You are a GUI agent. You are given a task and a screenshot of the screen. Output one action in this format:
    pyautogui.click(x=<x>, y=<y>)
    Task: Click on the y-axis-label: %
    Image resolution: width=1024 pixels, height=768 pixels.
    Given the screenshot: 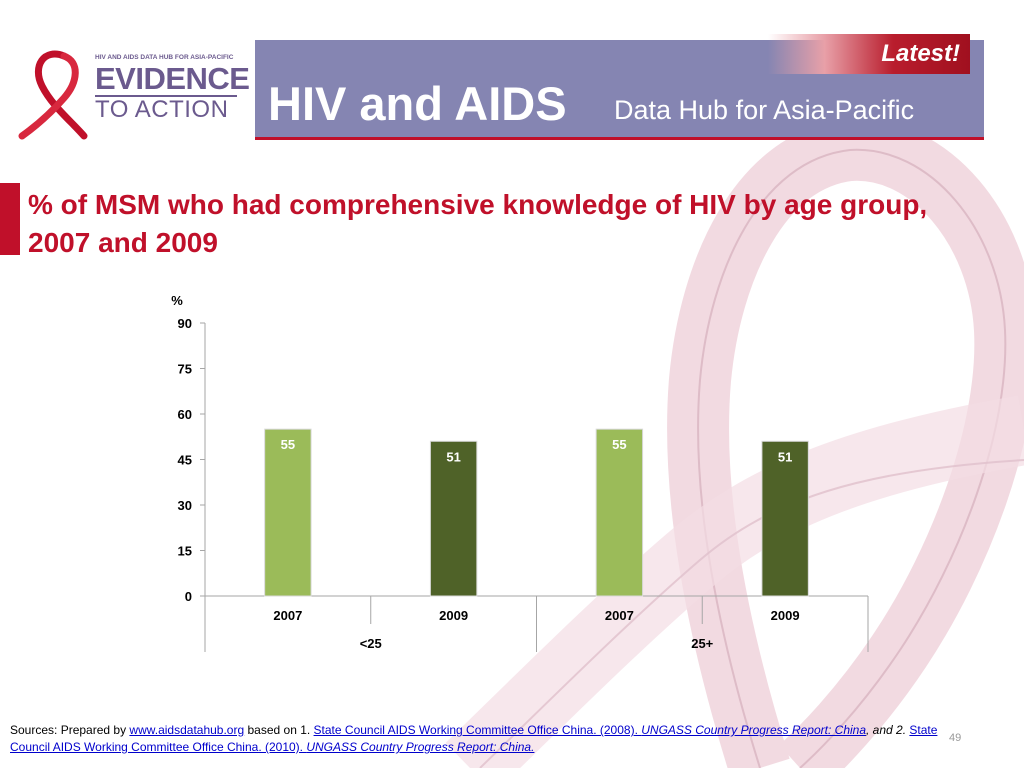 What is the action you would take?
    pyautogui.click(x=177, y=300)
    